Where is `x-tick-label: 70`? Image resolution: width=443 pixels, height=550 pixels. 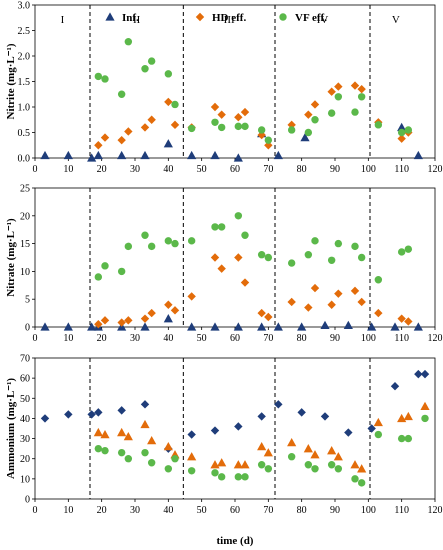 x-tick-label: 70 is located at coordinates (268, 169).